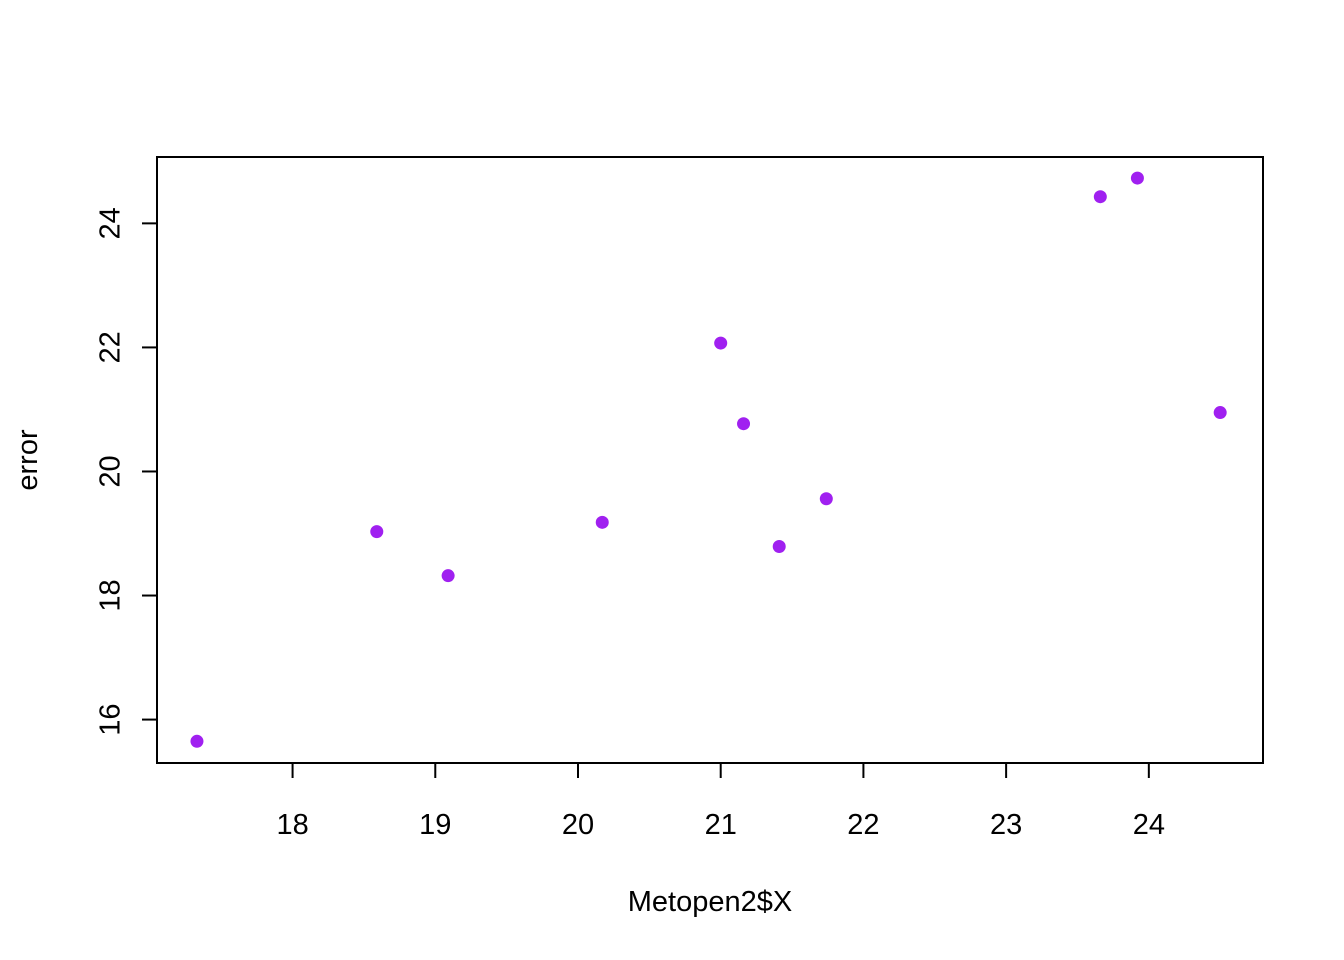 Image resolution: width=1344 pixels, height=960 pixels. Describe the element at coordinates (863, 825) in the screenshot. I see `x-tick-label: 22` at that location.